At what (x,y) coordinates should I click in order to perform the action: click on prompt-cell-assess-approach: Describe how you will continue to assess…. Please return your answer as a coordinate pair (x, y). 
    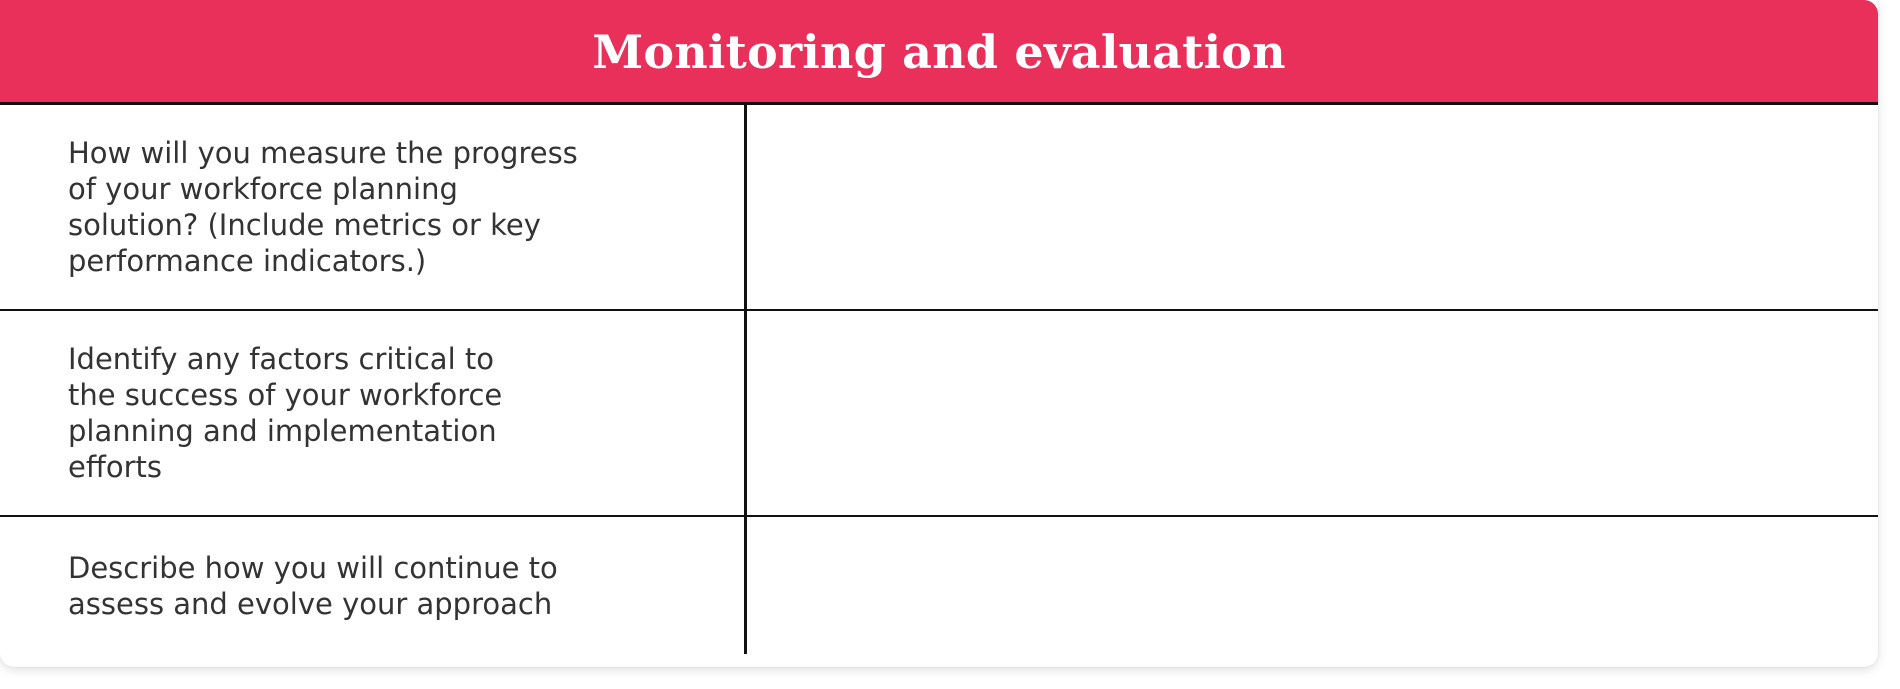
    Looking at the image, I should click on (372, 585).